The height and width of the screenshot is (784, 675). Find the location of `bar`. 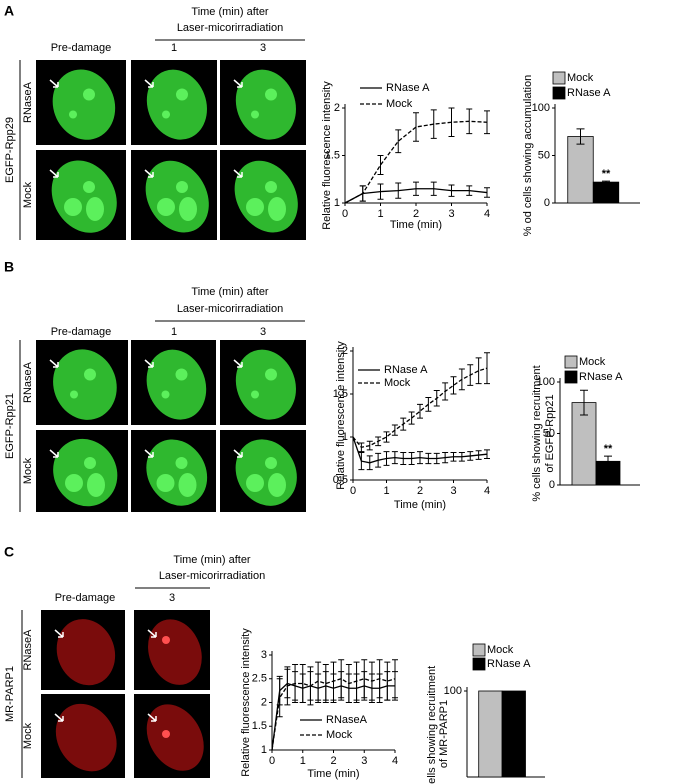

bar is located at coordinates (580, 170).